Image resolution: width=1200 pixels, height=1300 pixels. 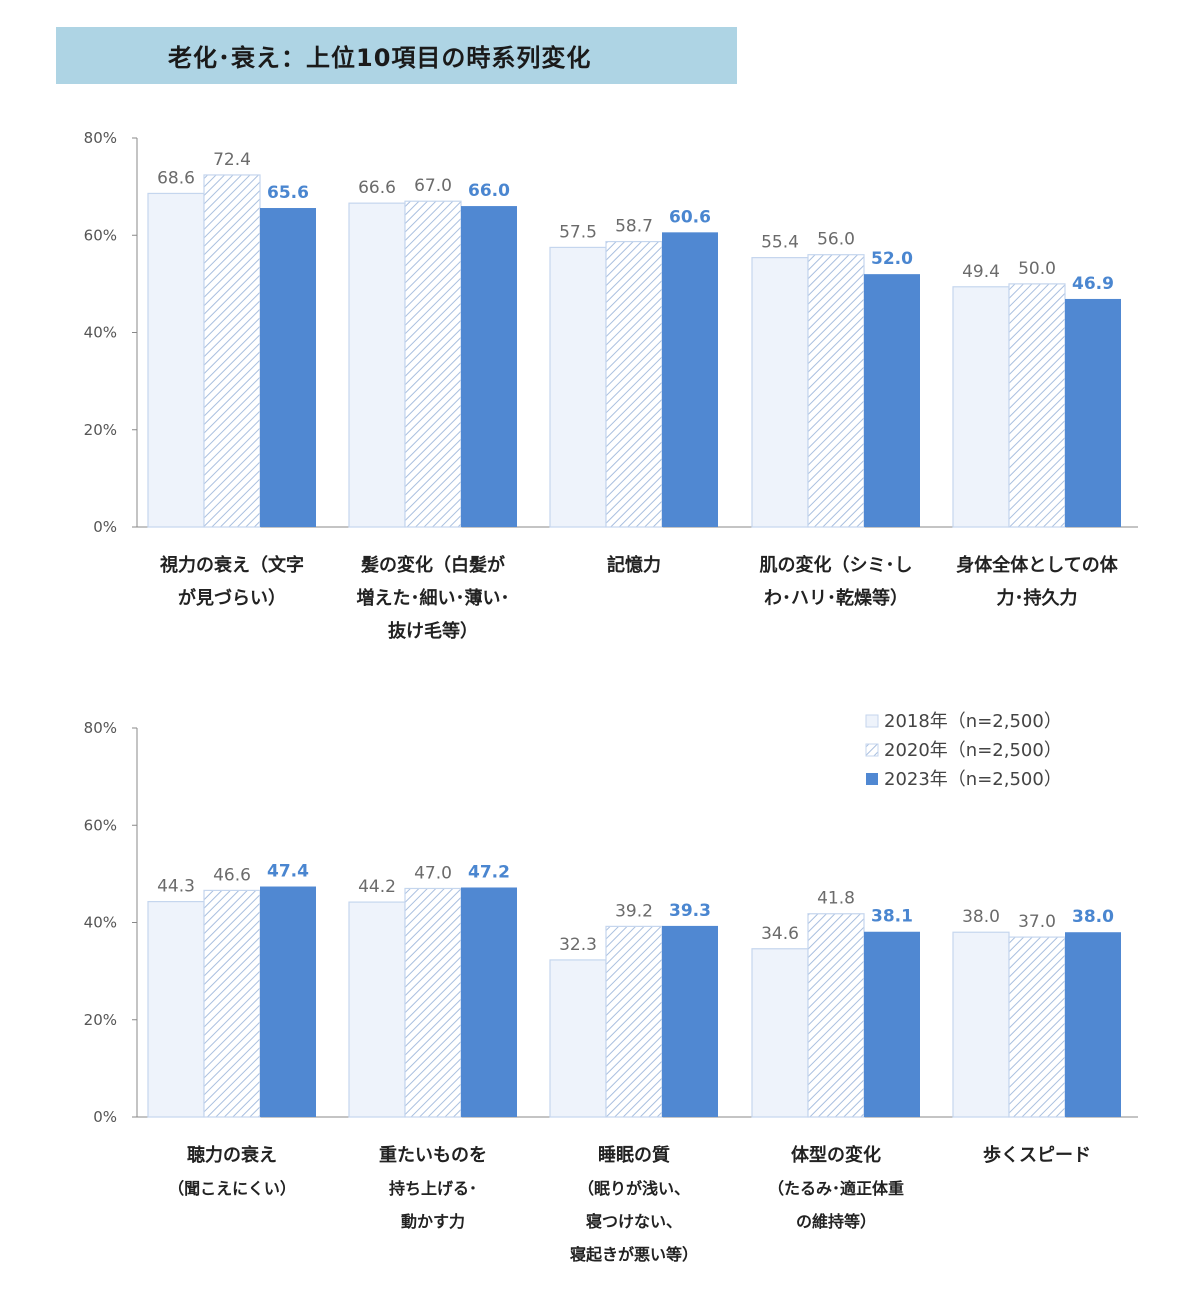 I want to click on bar-value-label: 52.0, so click(x=892, y=259).